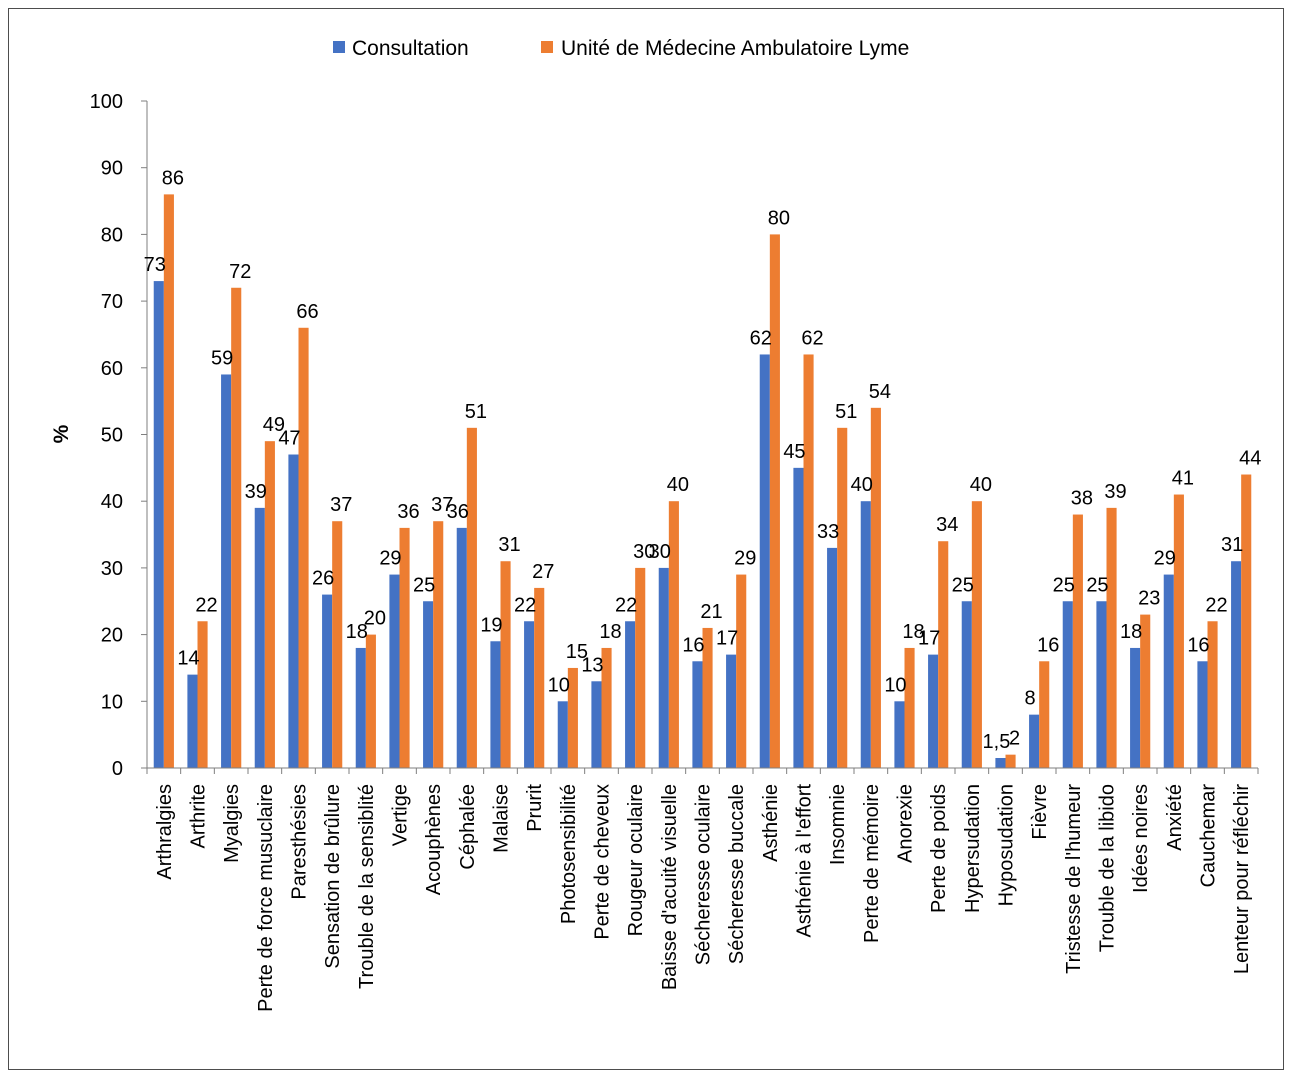  I want to click on data-label: 8, so click(1030, 699).